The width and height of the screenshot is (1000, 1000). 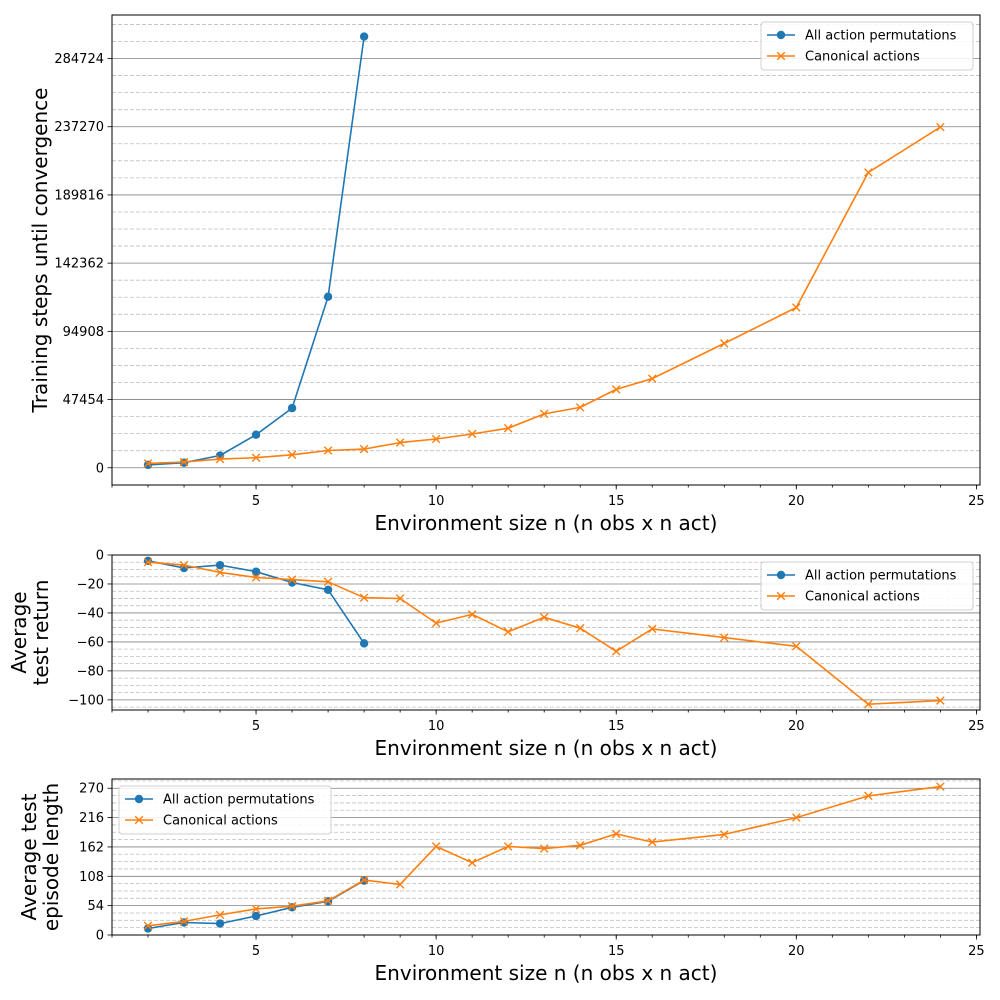 What do you see at coordinates (41, 633) in the screenshot?
I see `y-axis-label-line: test return` at bounding box center [41, 633].